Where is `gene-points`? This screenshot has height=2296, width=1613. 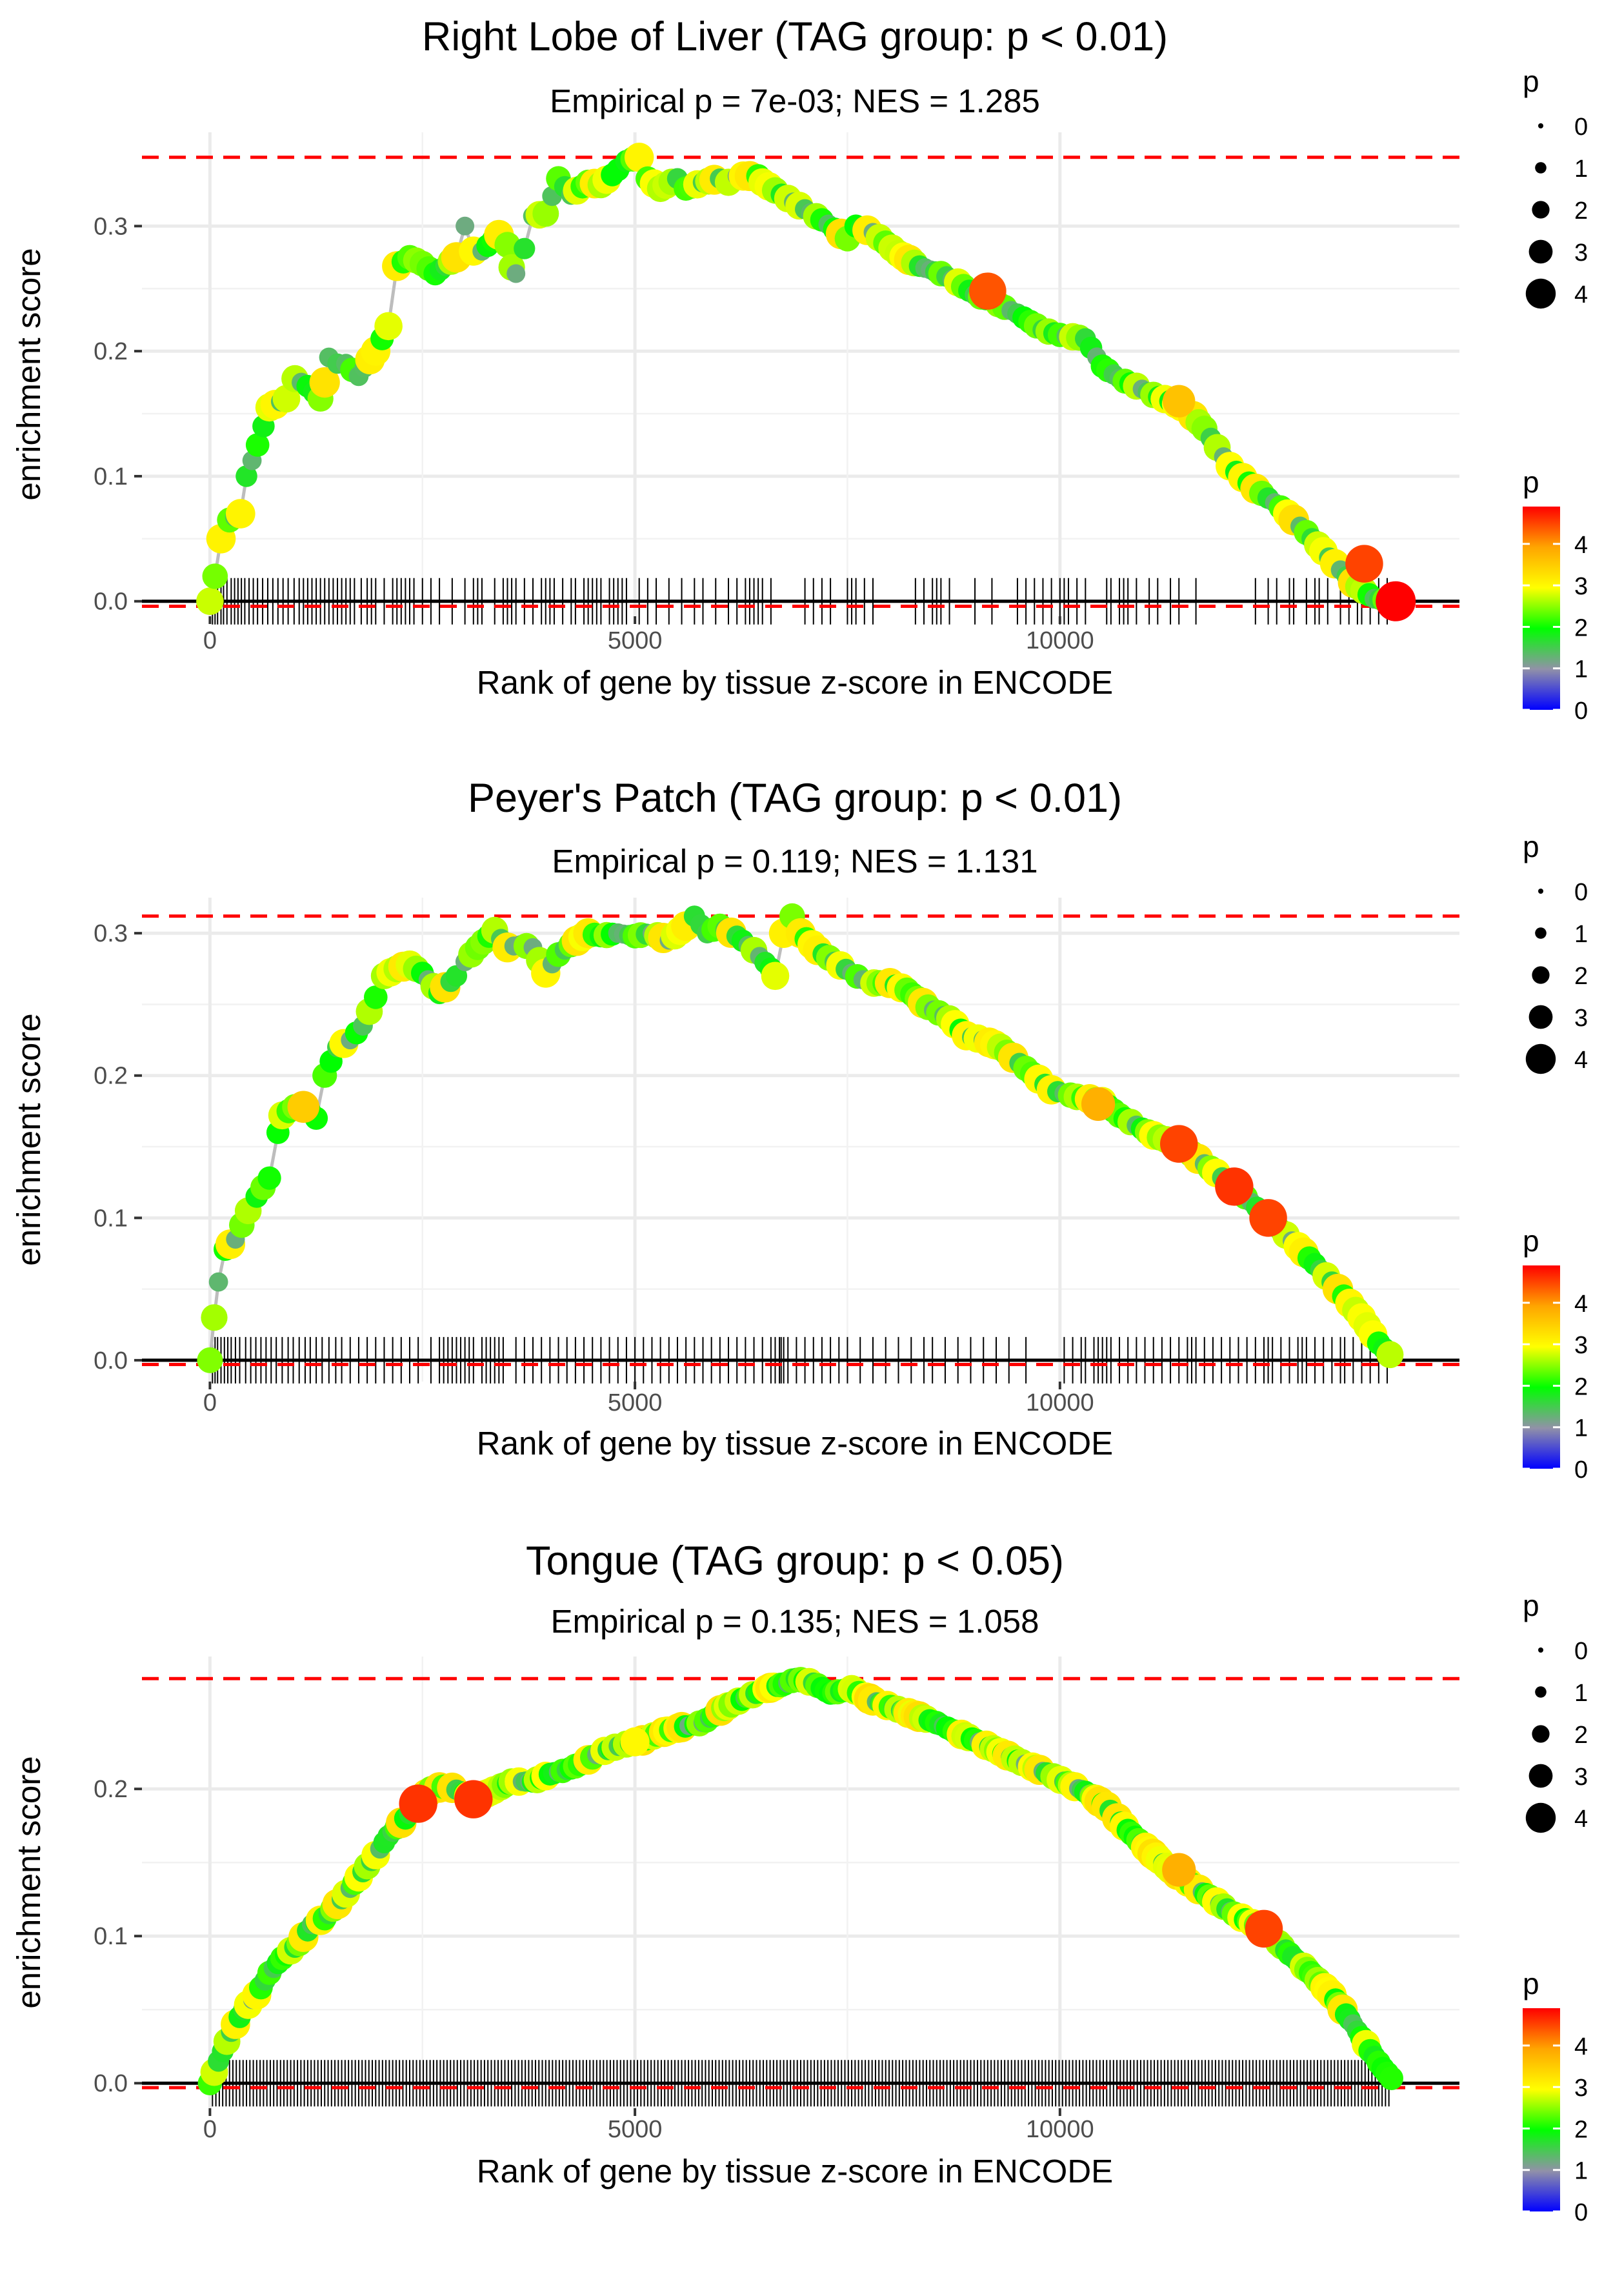 gene-points is located at coordinates (801, 1881).